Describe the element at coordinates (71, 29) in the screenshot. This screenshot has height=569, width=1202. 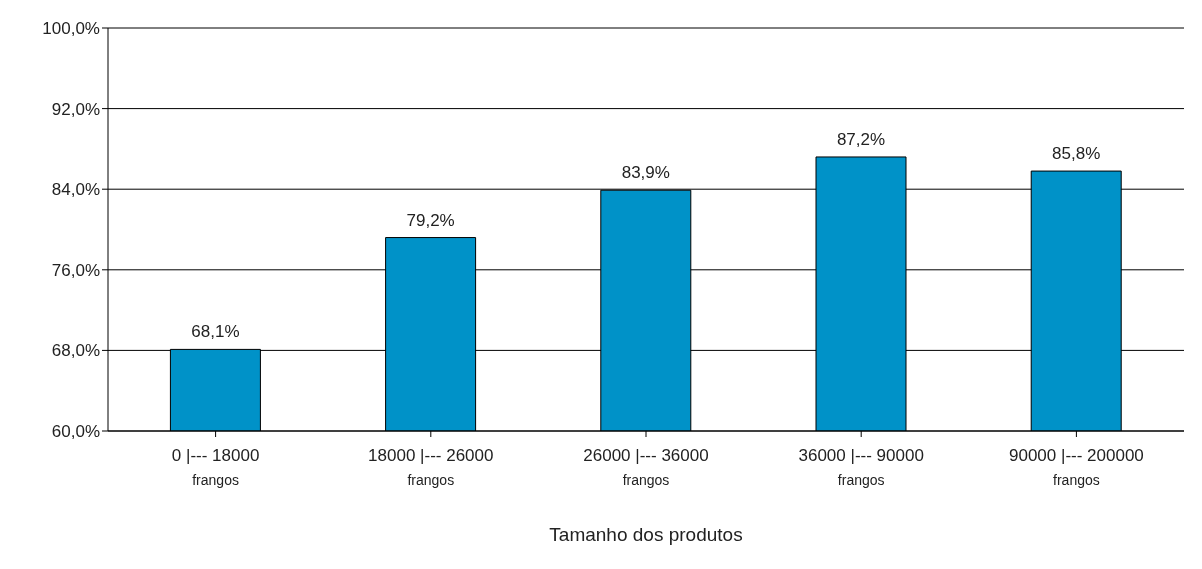
I see `y-tick-label: 100,0%` at that location.